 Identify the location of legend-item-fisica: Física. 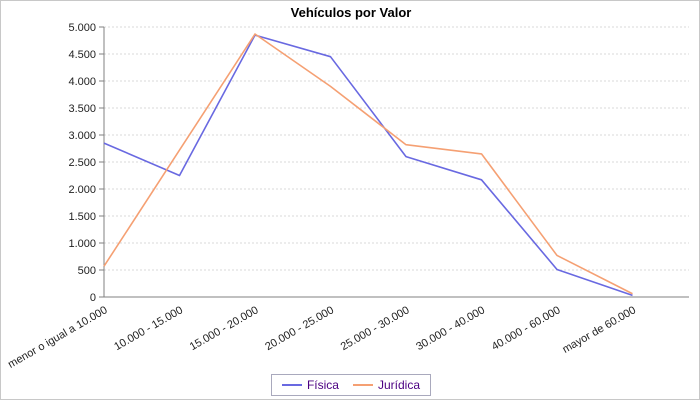
(310, 385).